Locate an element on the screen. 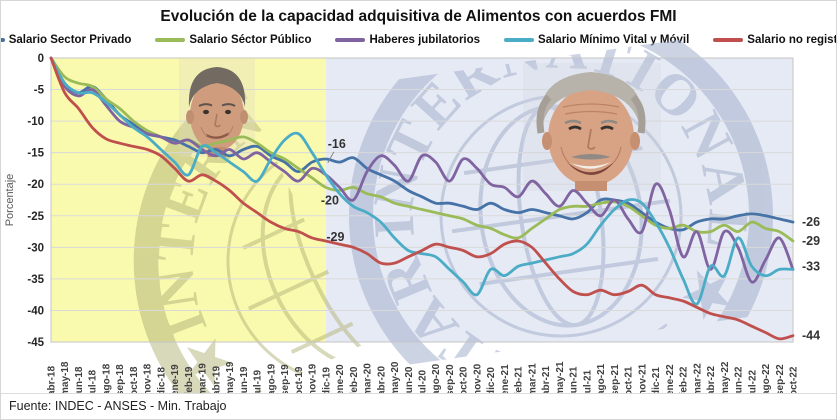 The width and height of the screenshot is (837, 420). y-tick-label: -35 is located at coordinates (35, 280).